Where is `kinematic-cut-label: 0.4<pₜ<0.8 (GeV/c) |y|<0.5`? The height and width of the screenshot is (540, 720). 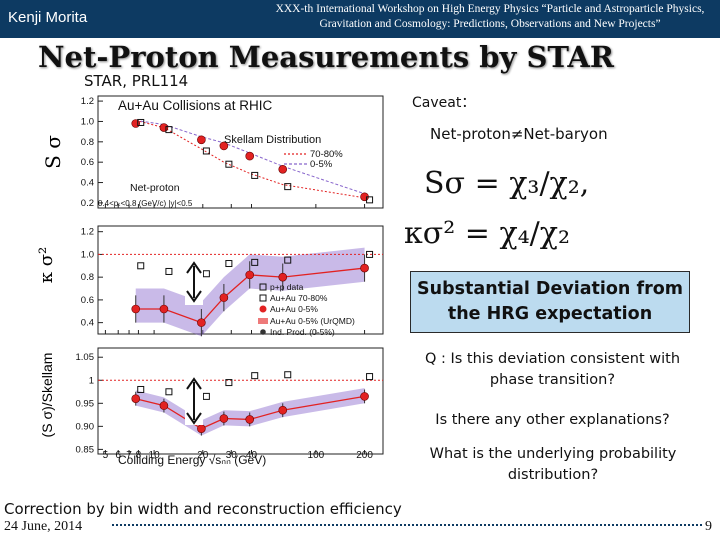
kinematic-cut-label: 0.4<pₜ<0.8 (GeV/c) |y|<0.5 is located at coordinates (145, 203).